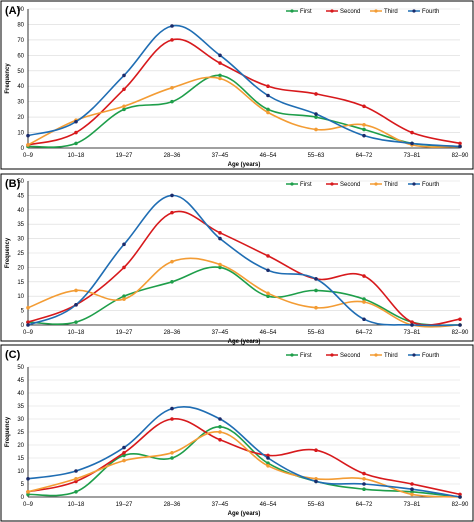  Describe the element at coordinates (244, 462) in the screenshot. I see `series-first` at that location.